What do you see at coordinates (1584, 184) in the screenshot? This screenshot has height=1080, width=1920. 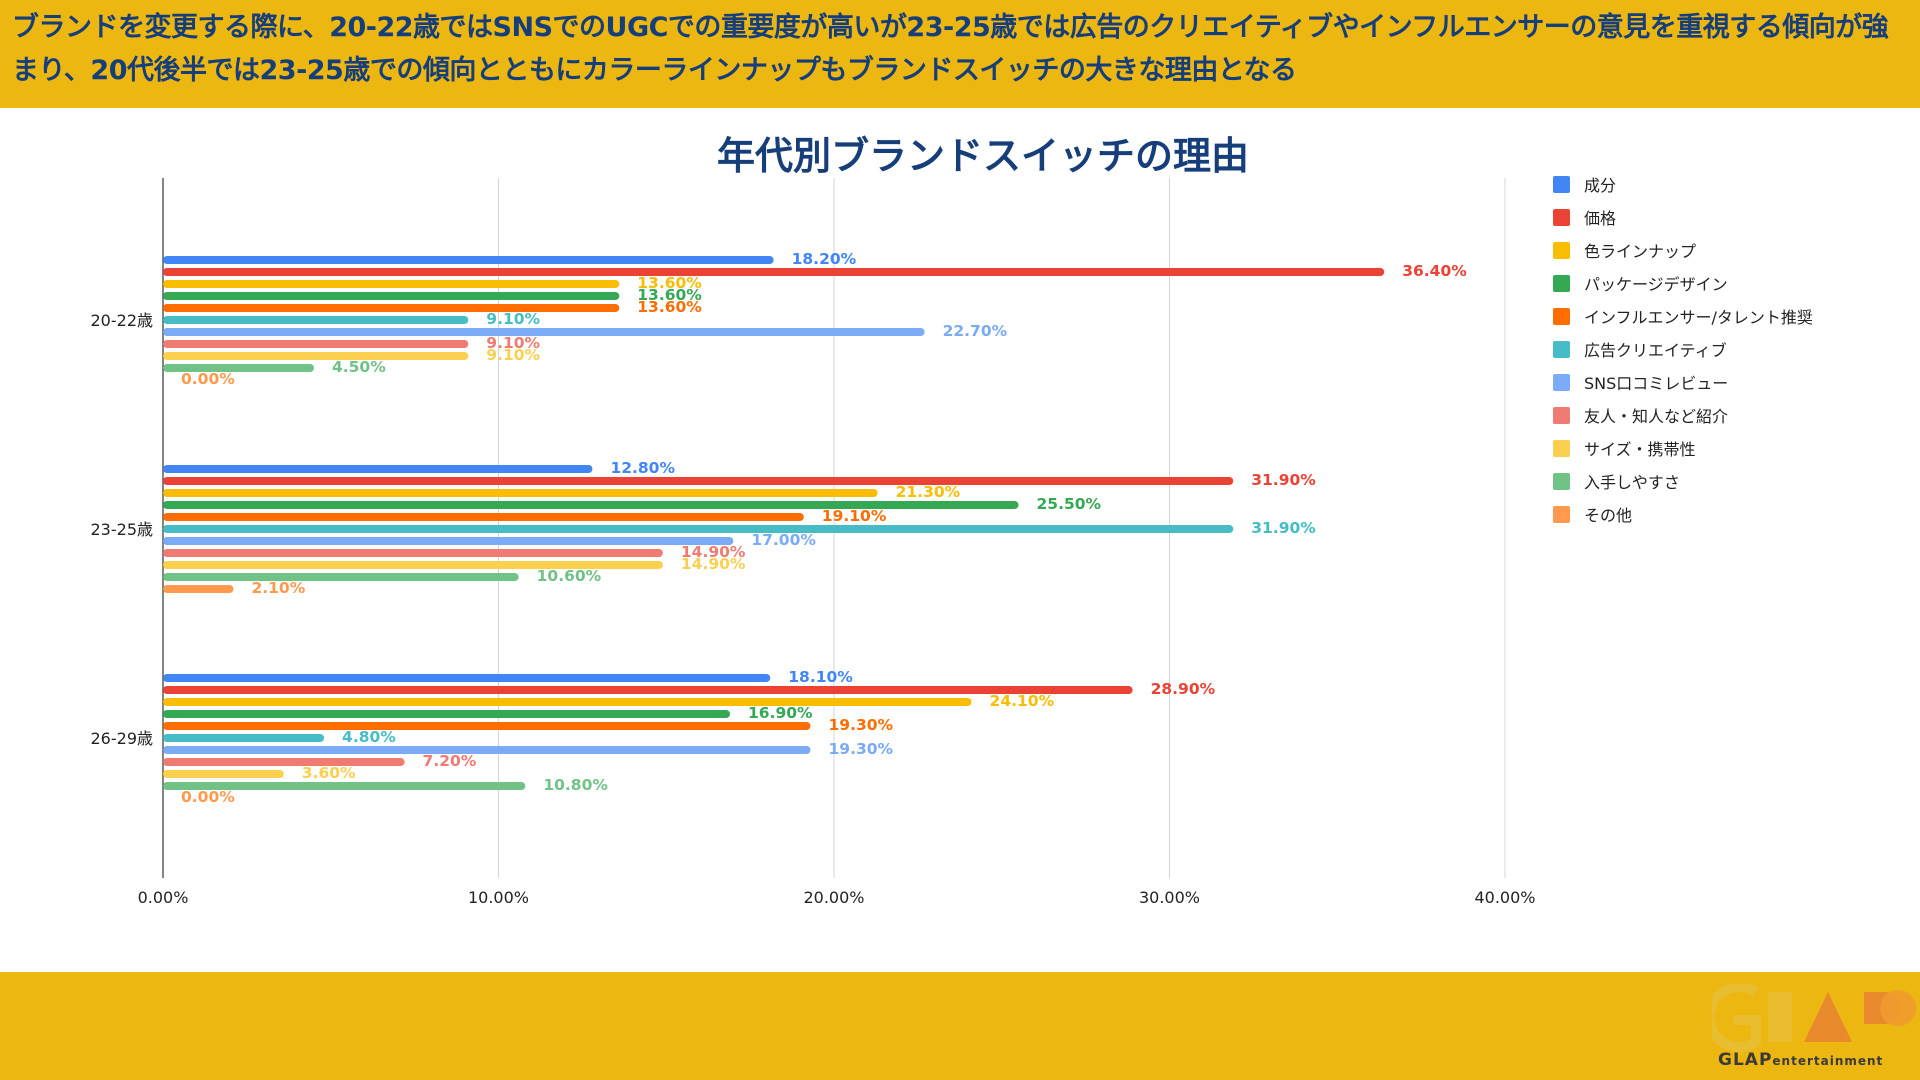 I see `legend-item: 成分` at bounding box center [1584, 184].